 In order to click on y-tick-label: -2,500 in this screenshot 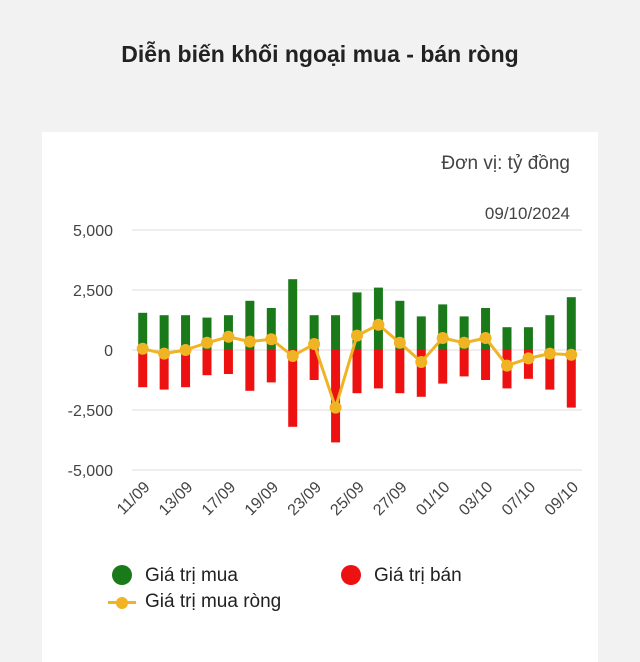, I will do `click(90, 411)`.